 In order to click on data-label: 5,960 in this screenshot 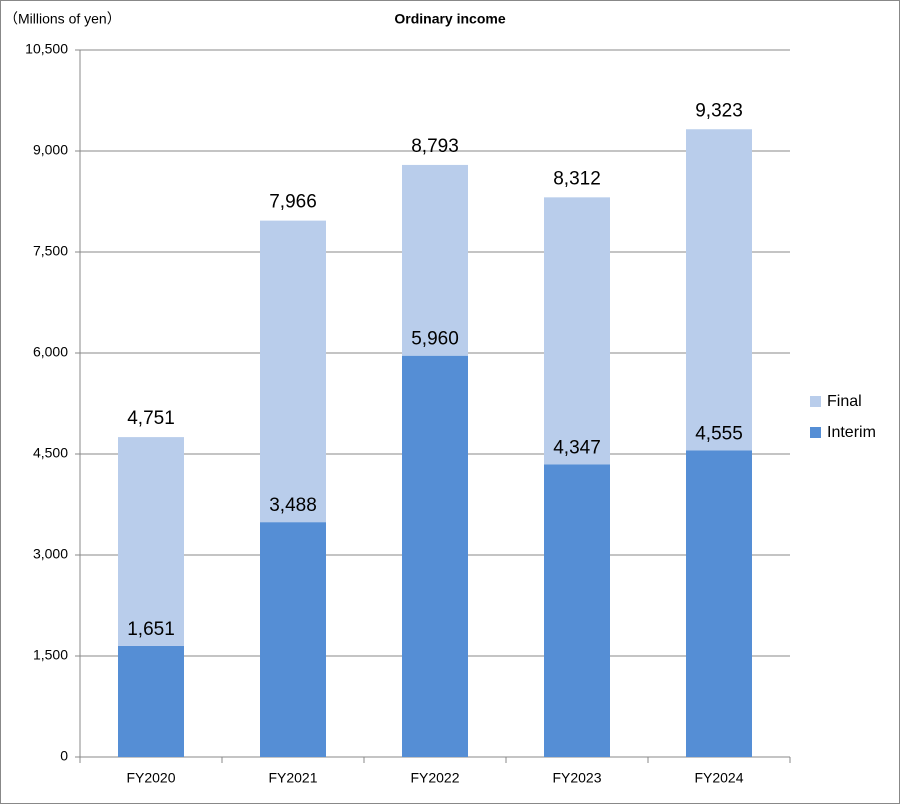, I will do `click(435, 339)`.